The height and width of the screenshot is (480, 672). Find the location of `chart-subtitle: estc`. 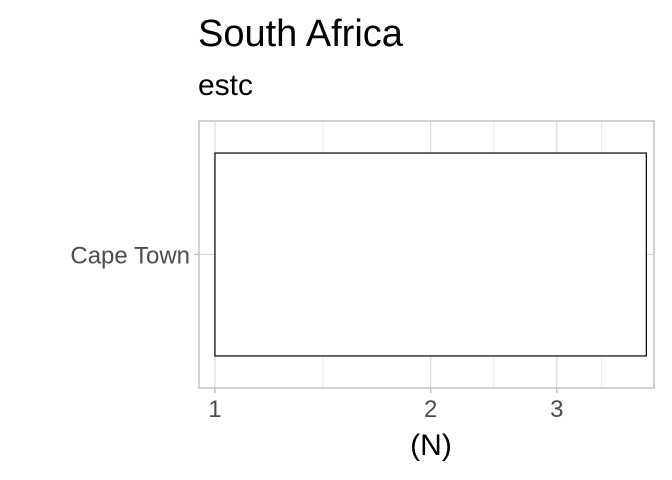

chart-subtitle: estc is located at coordinates (225, 85).